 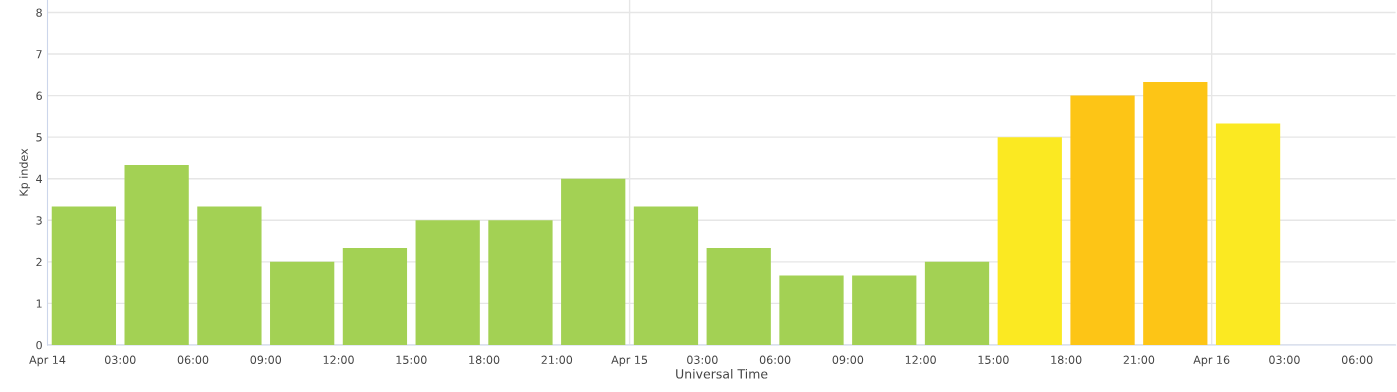 I want to click on x-tick-label: Apr 16, so click(x=1211, y=361).